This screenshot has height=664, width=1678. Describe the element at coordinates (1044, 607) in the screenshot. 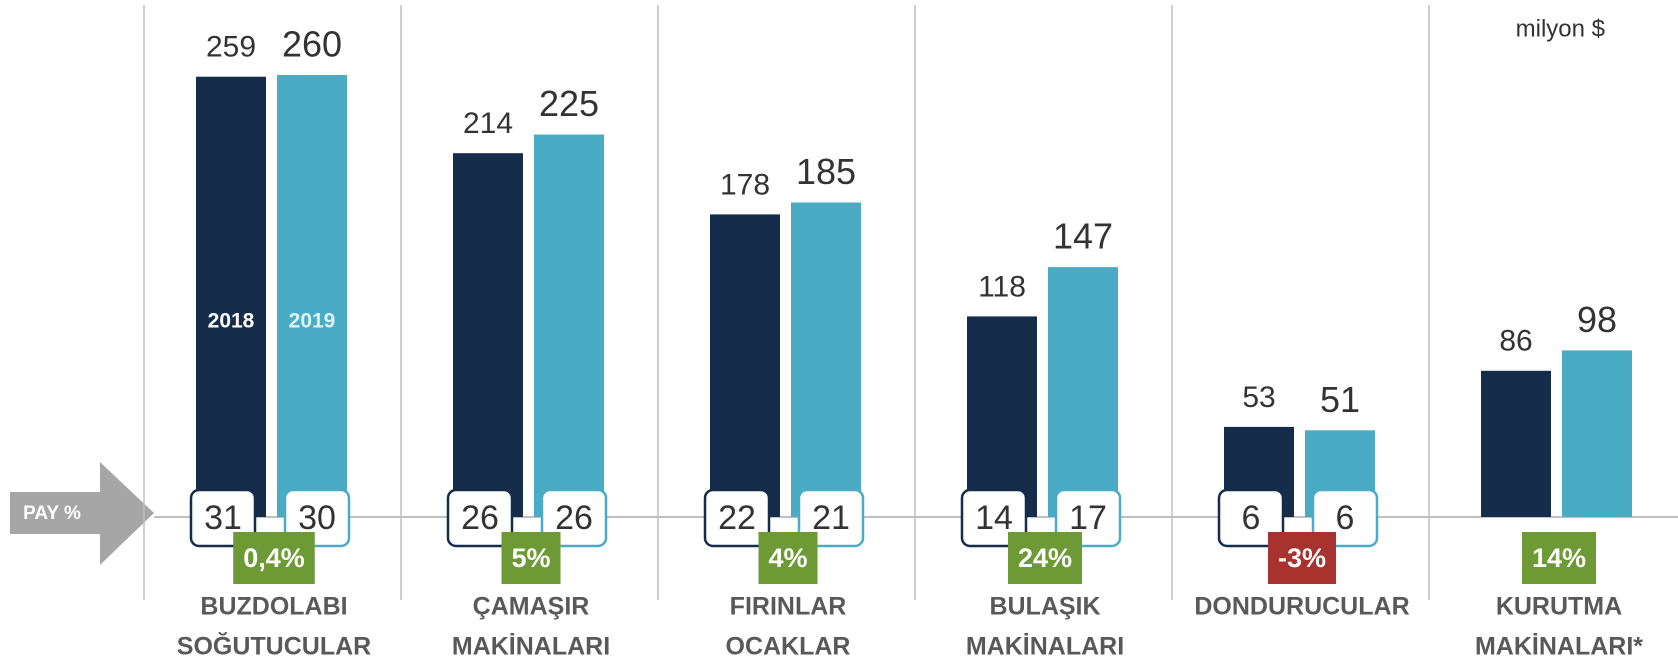

I see `category-label: BULAŞIK` at that location.